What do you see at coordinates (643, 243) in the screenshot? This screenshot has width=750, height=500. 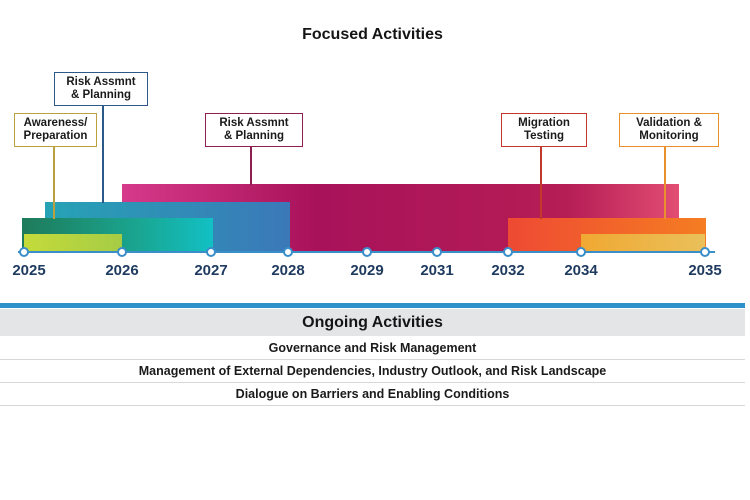 I see `bar-validation` at bounding box center [643, 243].